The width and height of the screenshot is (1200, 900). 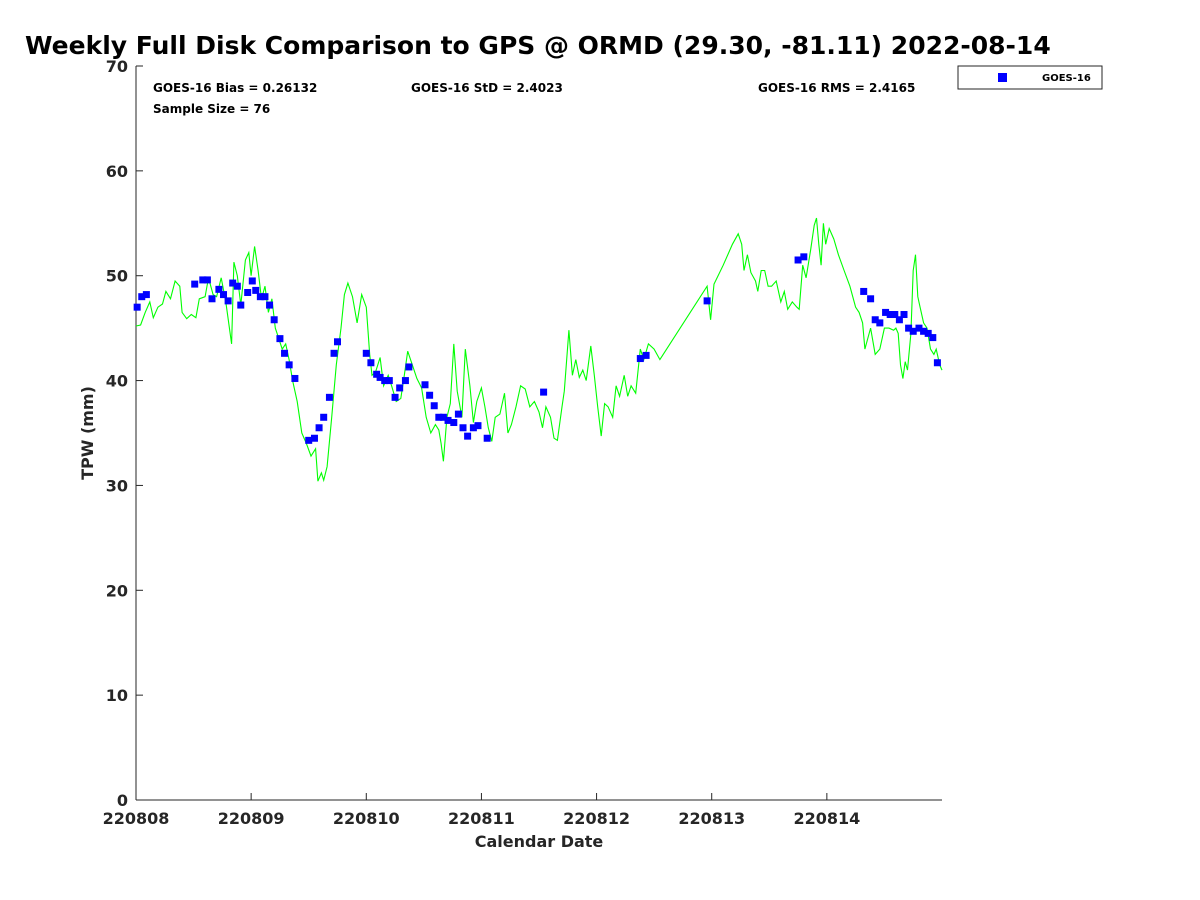 I want to click on y-axis-ticks: 0 10 20 30 40 50 60 70, so click(x=124, y=433).